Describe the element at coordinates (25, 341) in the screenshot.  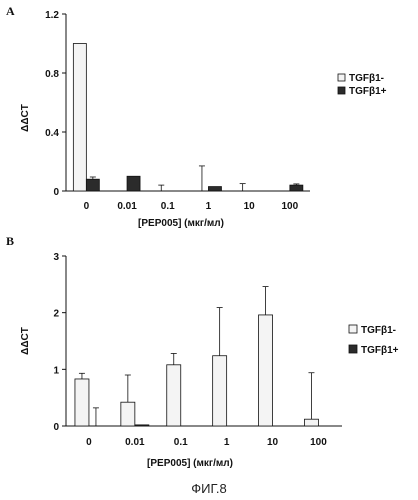
I see `panel-b-y-axis-label: ΔΔCT` at that location.